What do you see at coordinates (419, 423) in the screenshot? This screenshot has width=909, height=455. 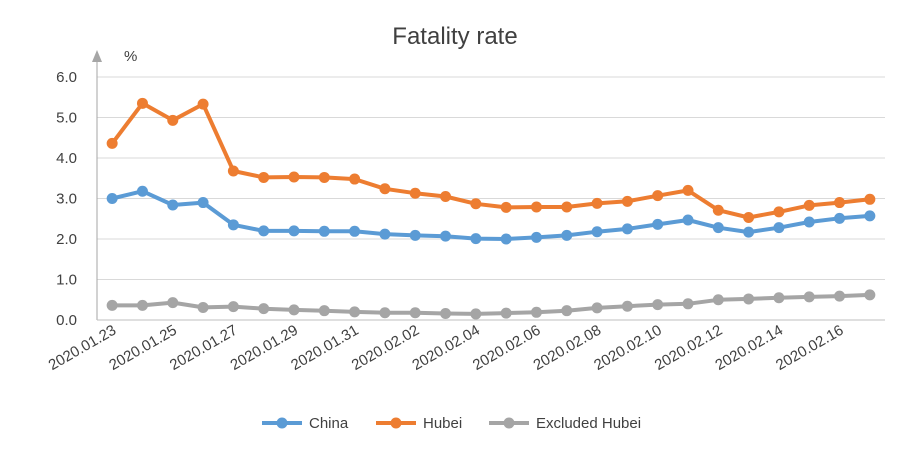 I see `legend-item-hubei: Hubei` at bounding box center [419, 423].